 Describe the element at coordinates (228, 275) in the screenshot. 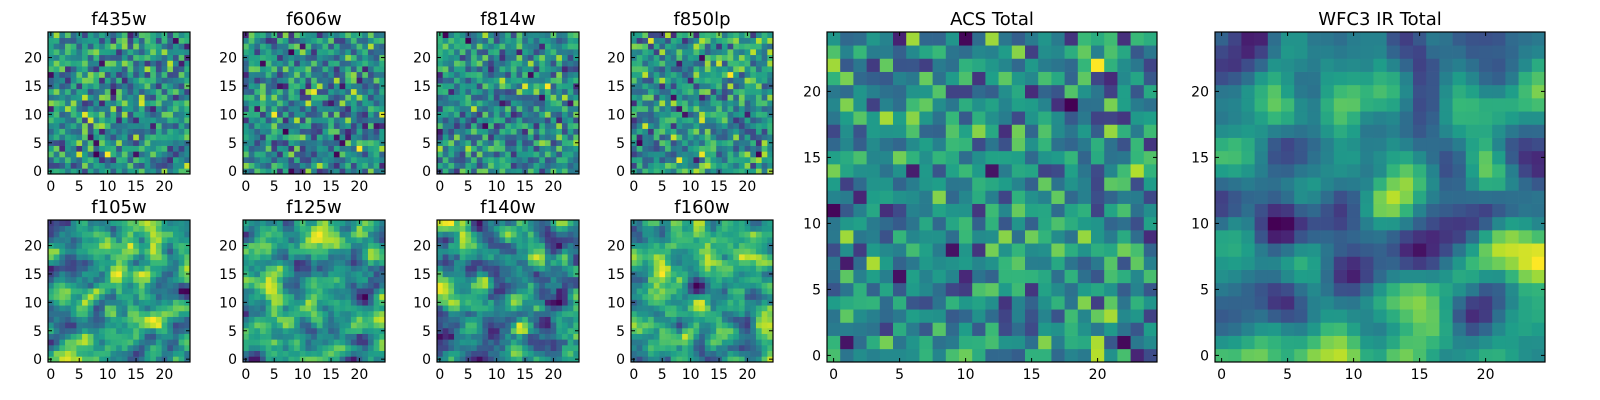

I see `y-tick-label: 15` at that location.